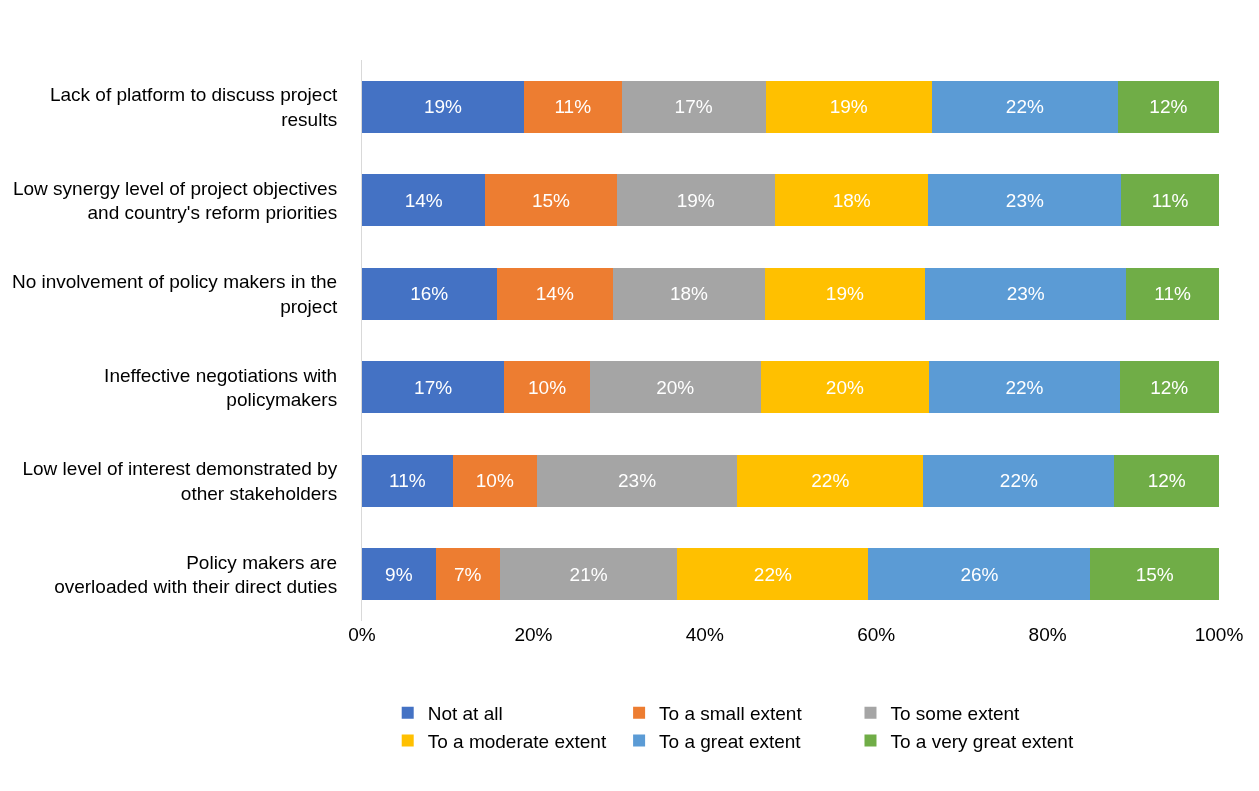 The image size is (1259, 791). I want to click on legend-label: To a great extent, so click(730, 741).